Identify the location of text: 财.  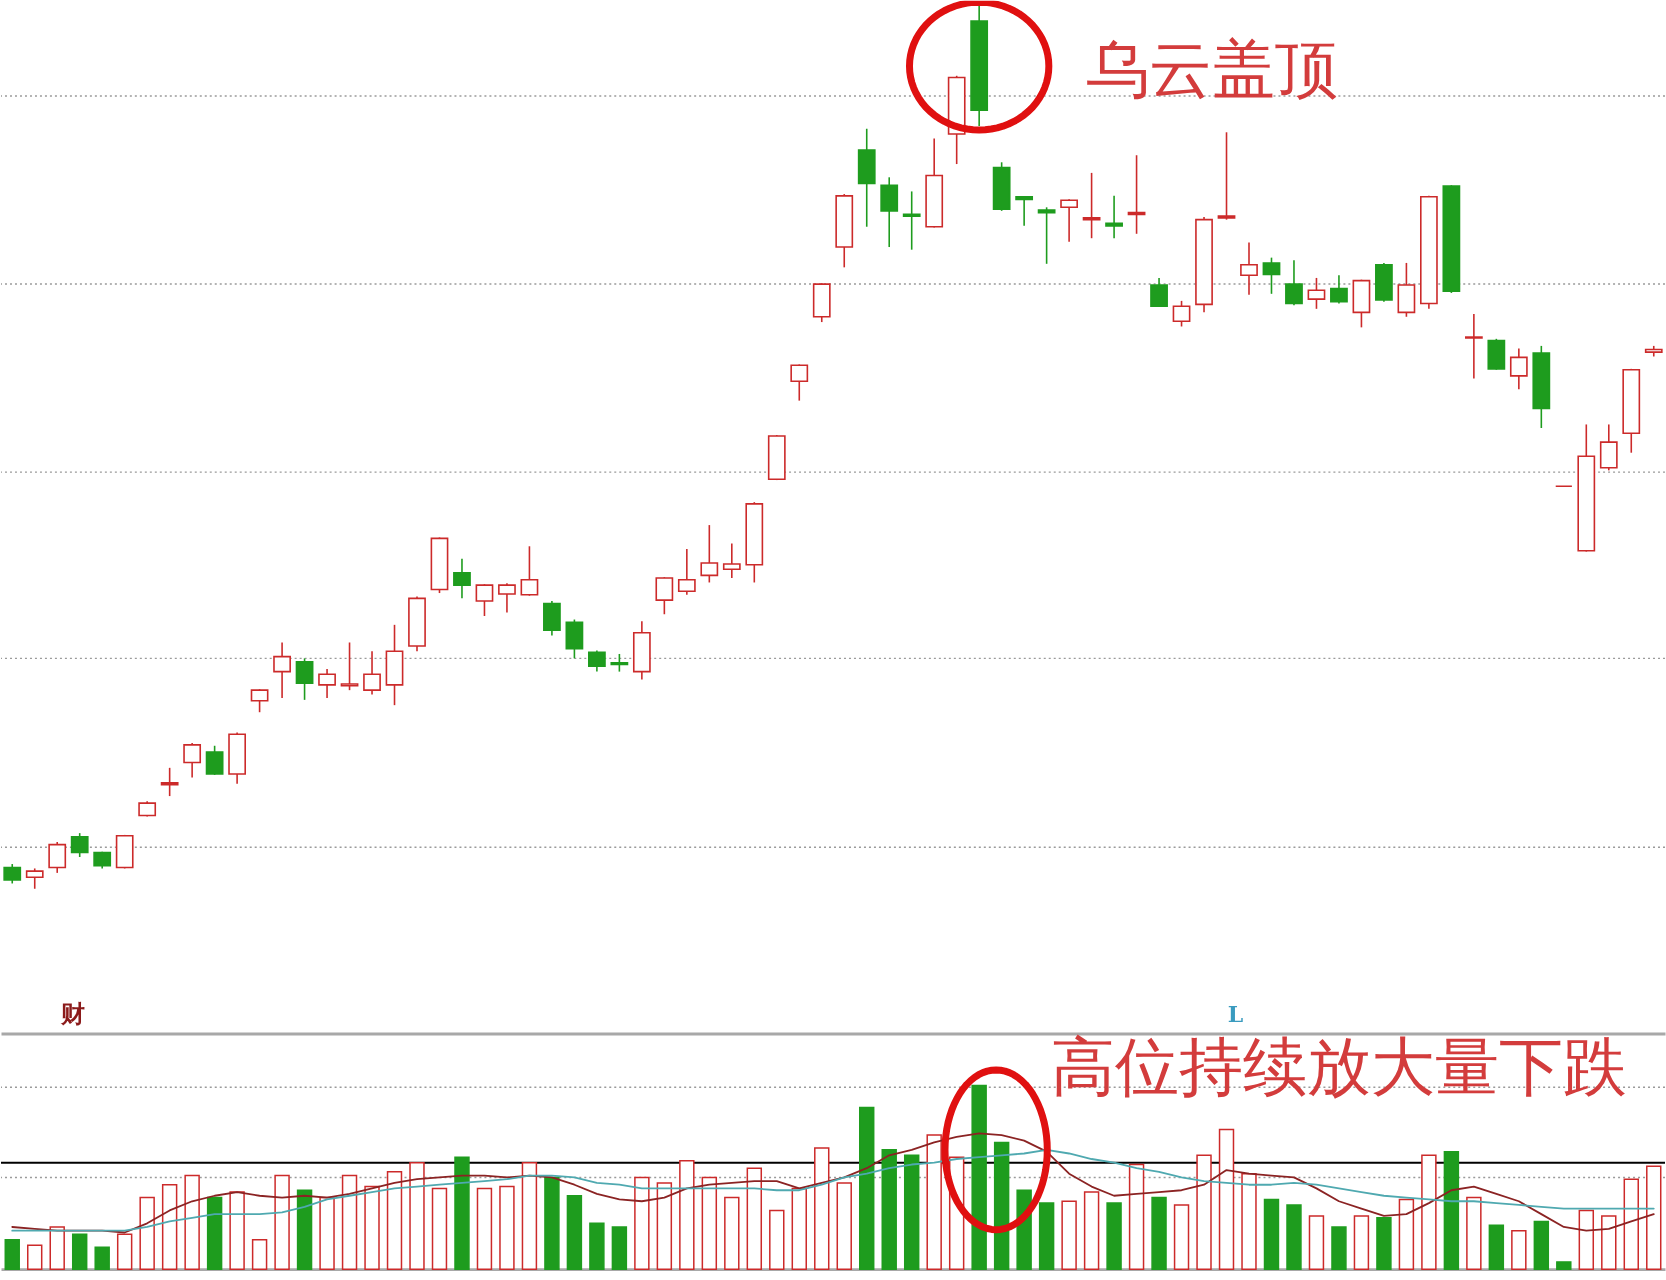
(72, 1013).